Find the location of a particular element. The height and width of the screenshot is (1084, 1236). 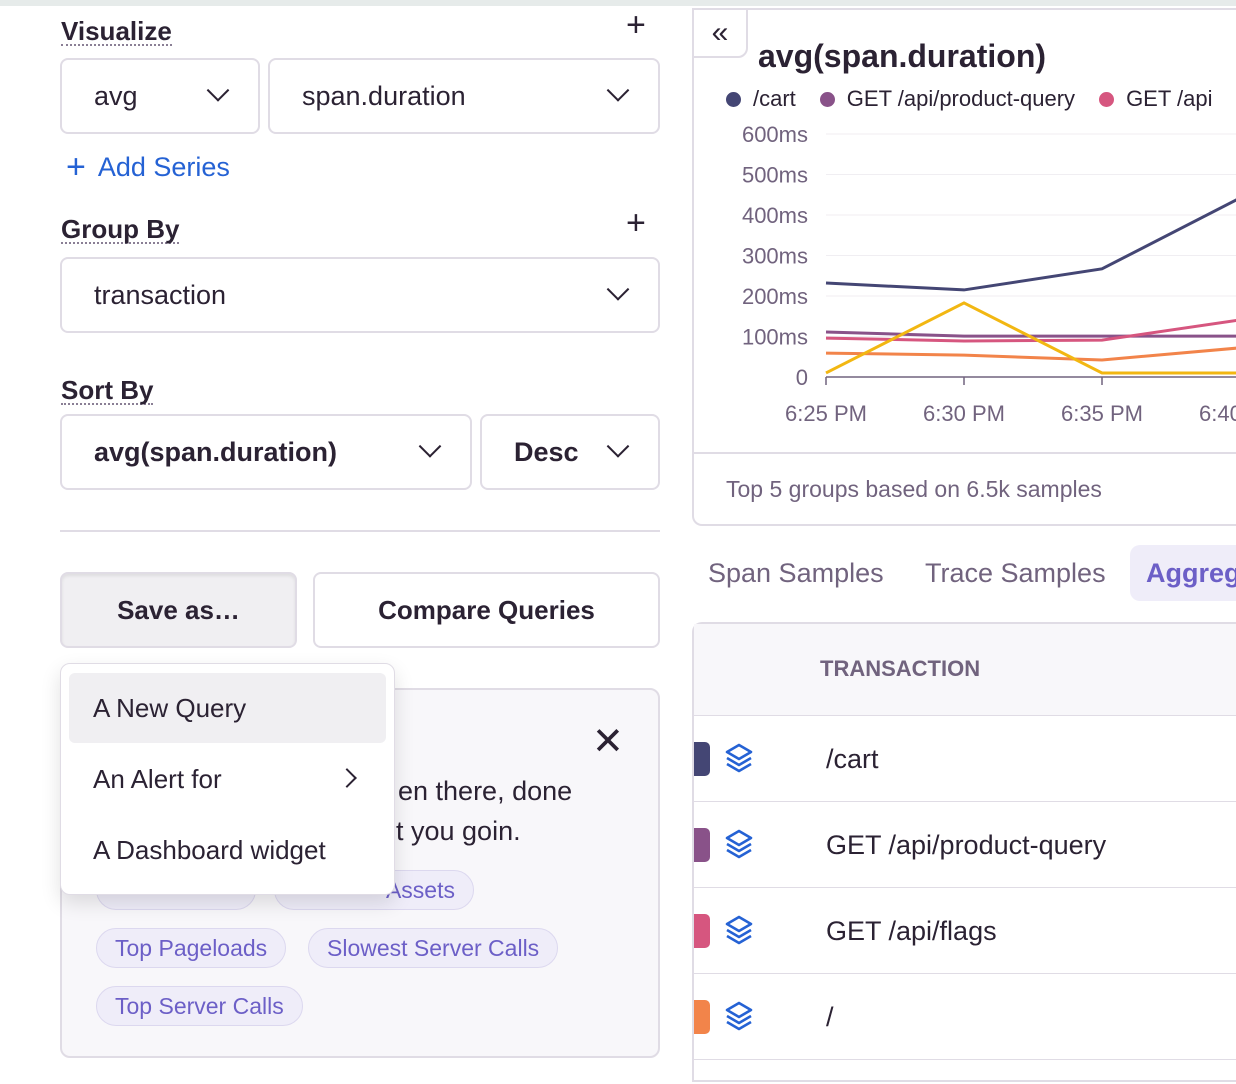

legend-label: GET /api is located at coordinates (1169, 98).